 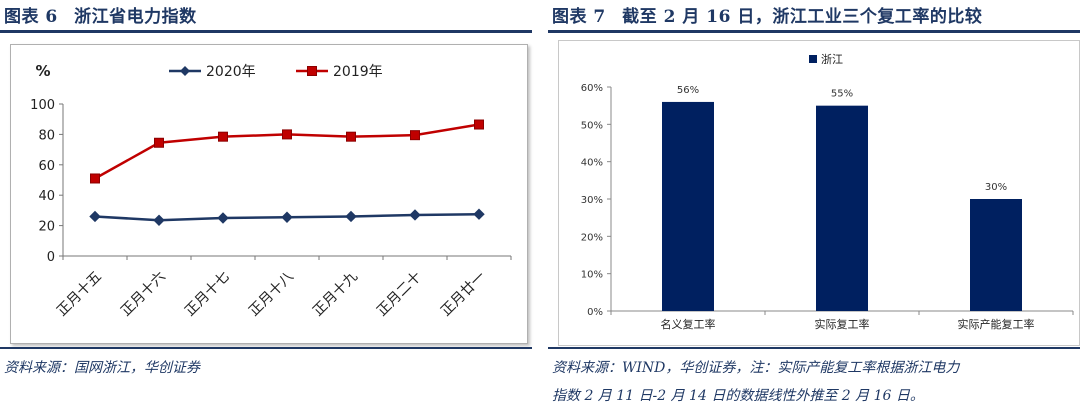 I want to click on x-tick-label: 正月十七, so click(x=207, y=294).